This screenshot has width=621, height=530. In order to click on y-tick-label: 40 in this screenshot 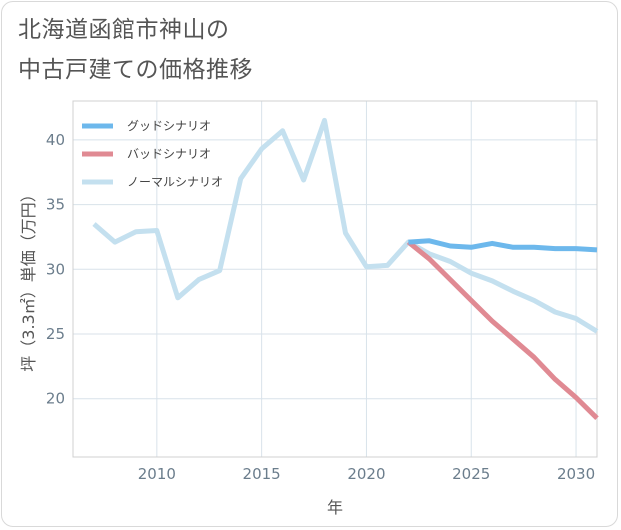, I will do `click(55, 140)`.